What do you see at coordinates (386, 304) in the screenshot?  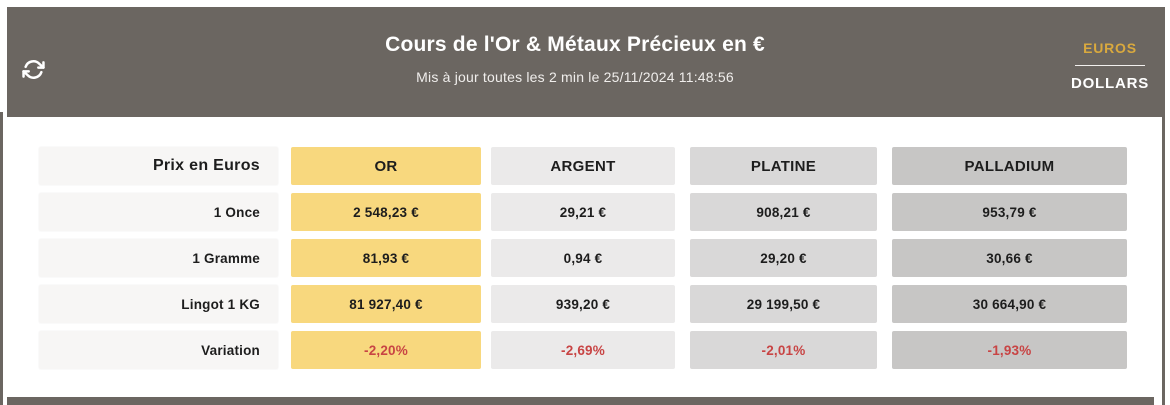 I see `price-cell-or-lingot: 81 927,40 €` at bounding box center [386, 304].